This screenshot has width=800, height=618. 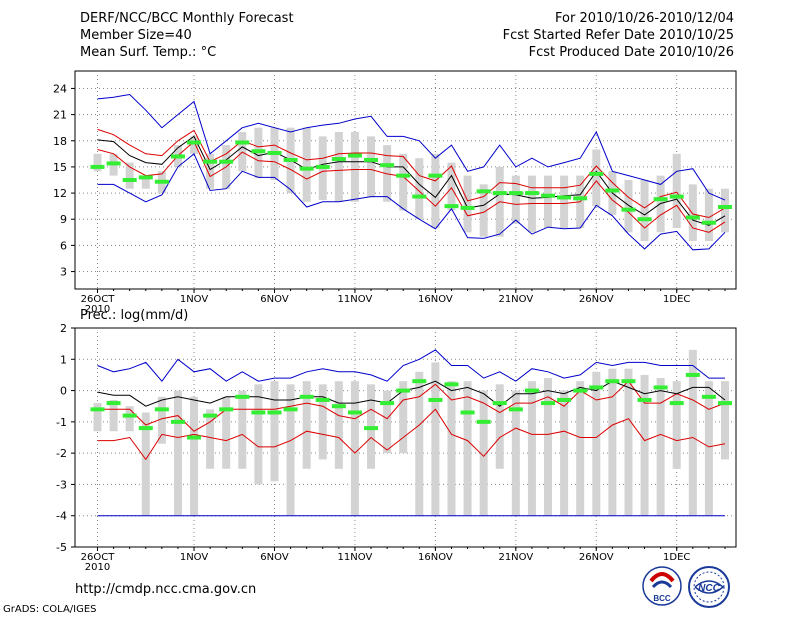 I want to click on temp-line-ensemble-min, so click(x=411, y=201).